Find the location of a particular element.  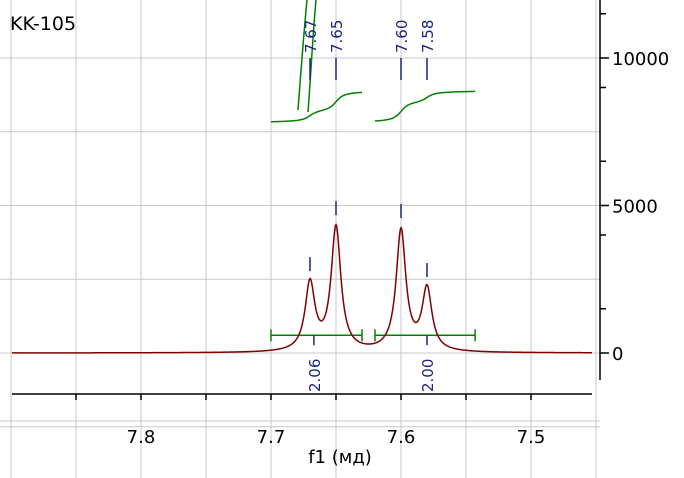

peak-label: 7.67 is located at coordinates (311, 36).